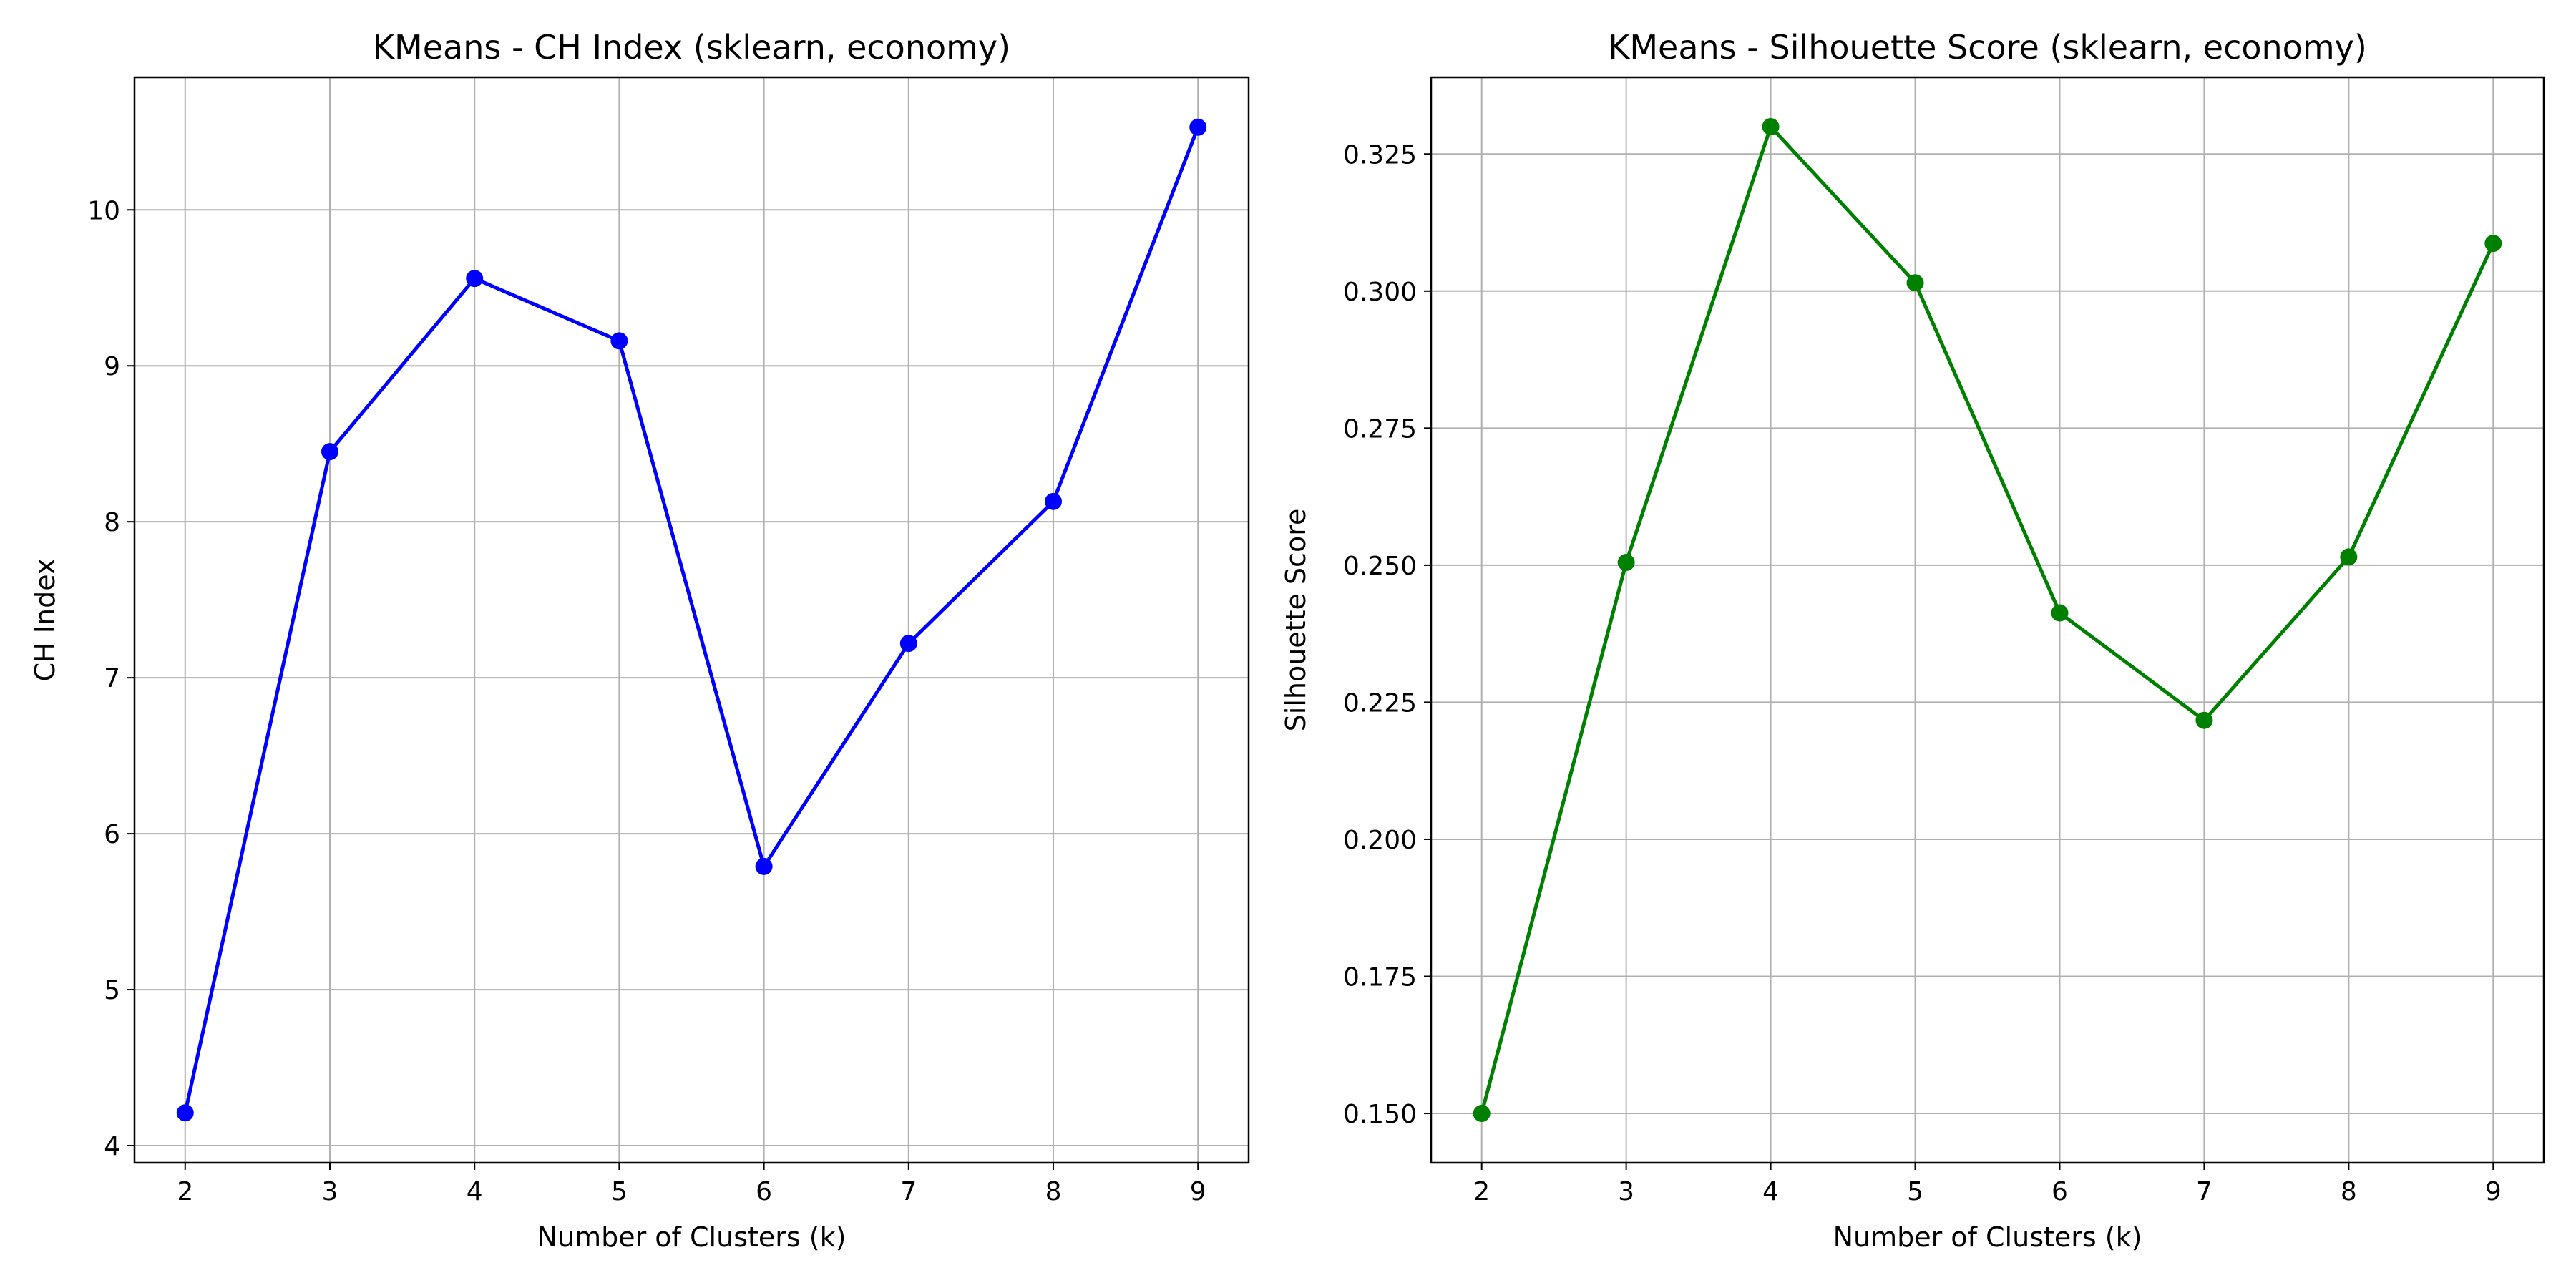 The width and height of the screenshot is (2576, 1288). What do you see at coordinates (908, 1191) in the screenshot?
I see `ch-x-tick-label: 7` at bounding box center [908, 1191].